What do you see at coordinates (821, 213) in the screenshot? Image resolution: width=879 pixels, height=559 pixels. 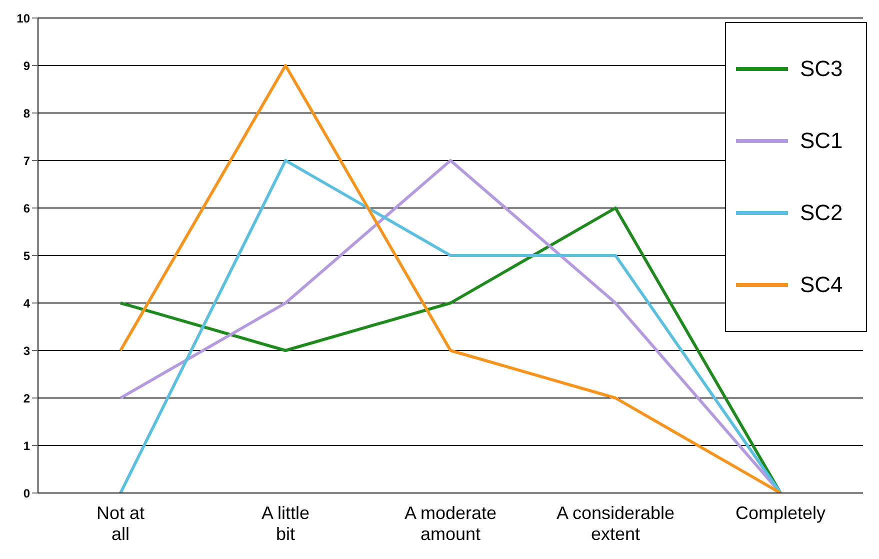 I see `legend-label: SC2` at bounding box center [821, 213].